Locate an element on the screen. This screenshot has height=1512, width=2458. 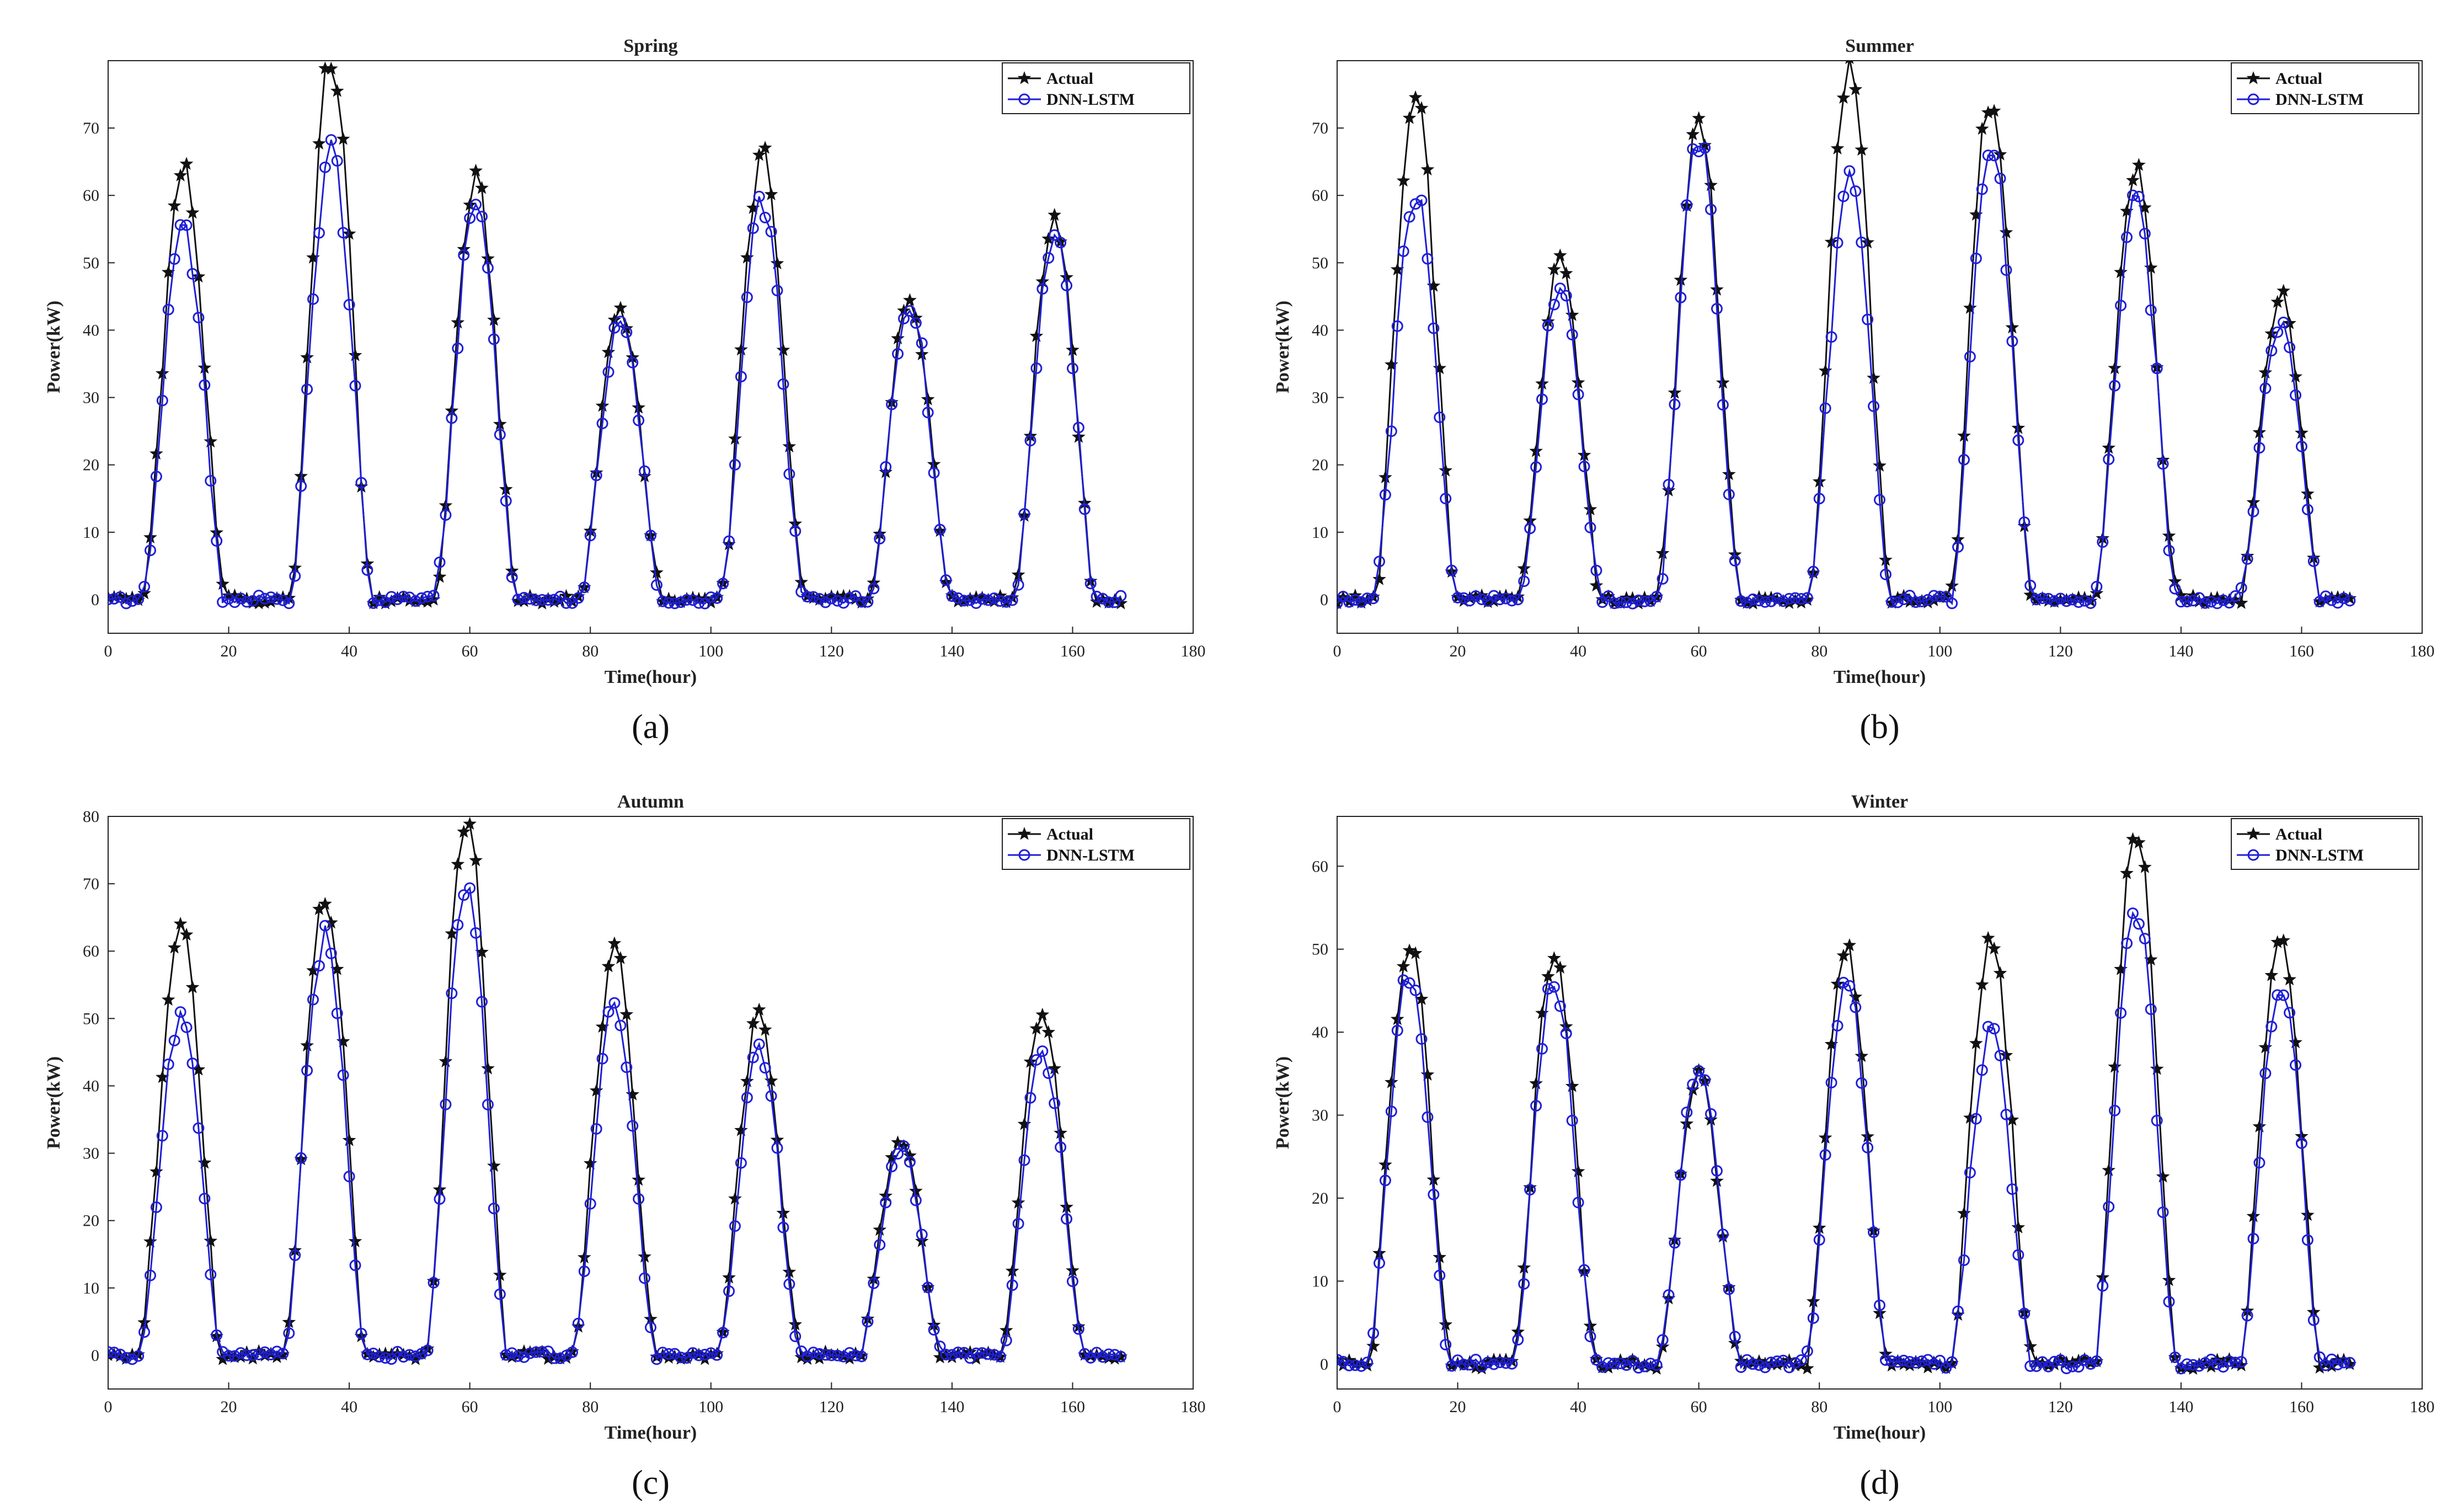
legend-actual-label: Actual is located at coordinates (2299, 79).